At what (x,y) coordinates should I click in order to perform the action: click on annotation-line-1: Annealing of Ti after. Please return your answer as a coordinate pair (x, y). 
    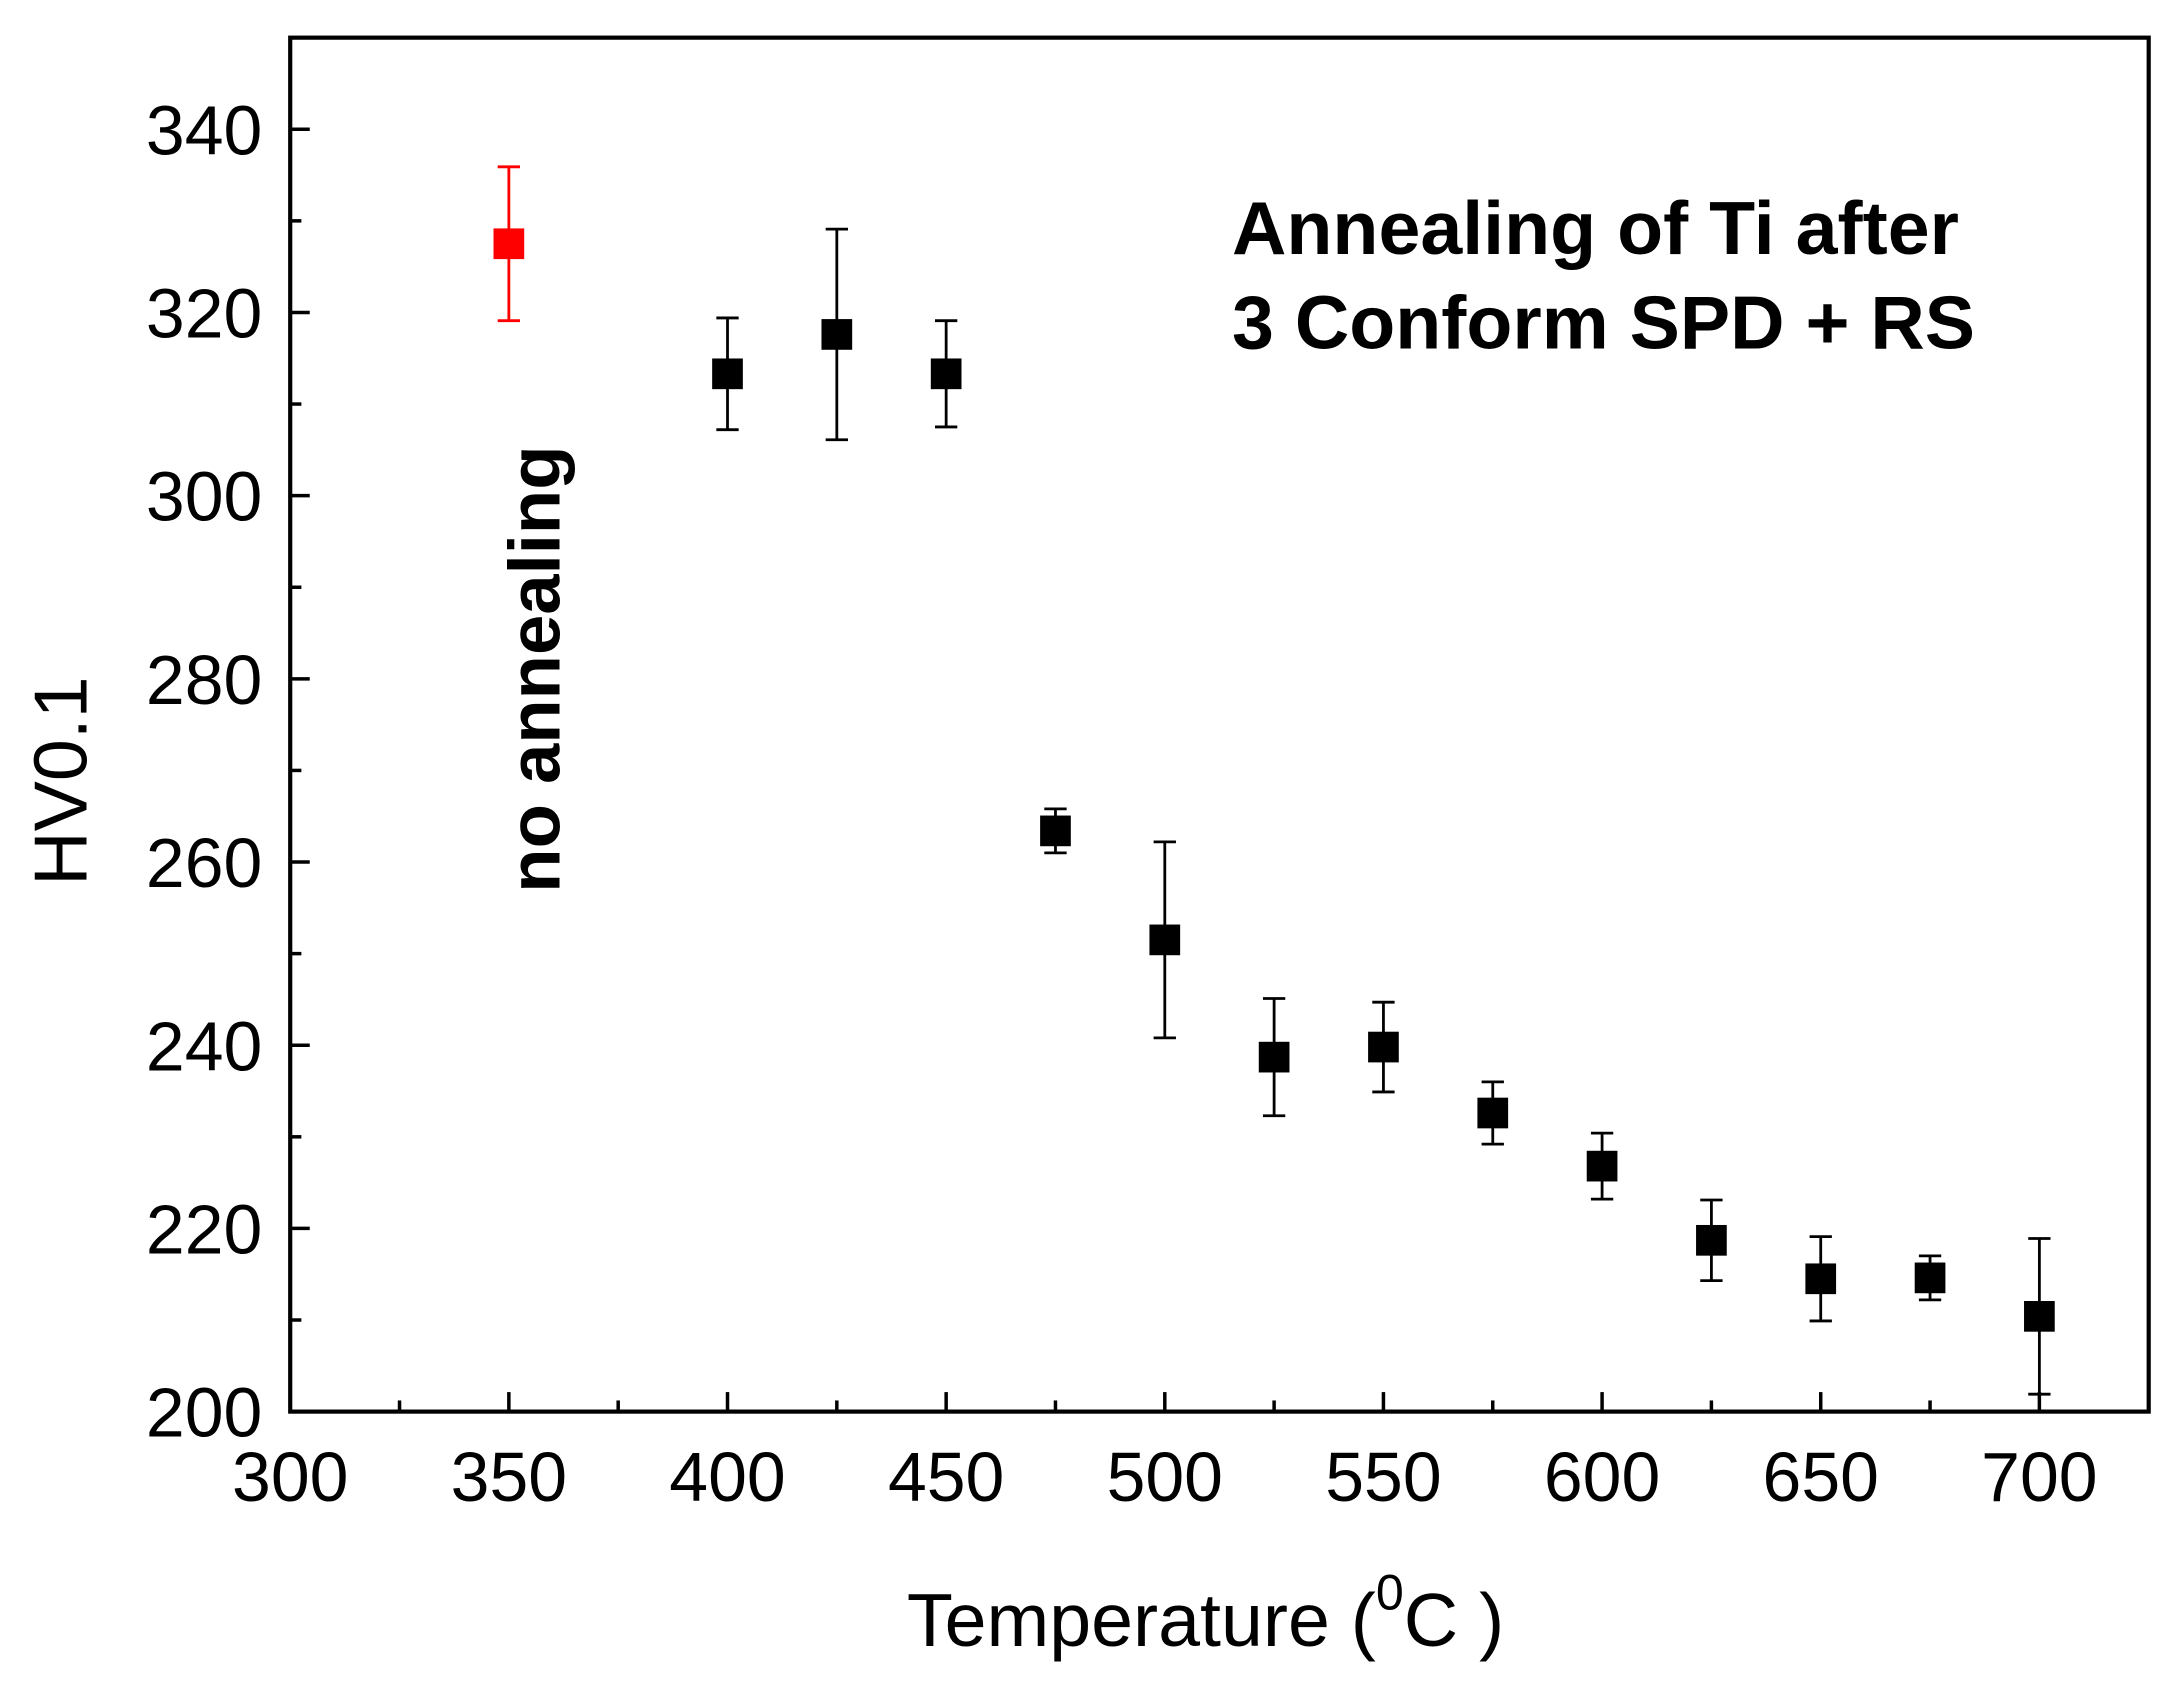
    Looking at the image, I should click on (1595, 228).